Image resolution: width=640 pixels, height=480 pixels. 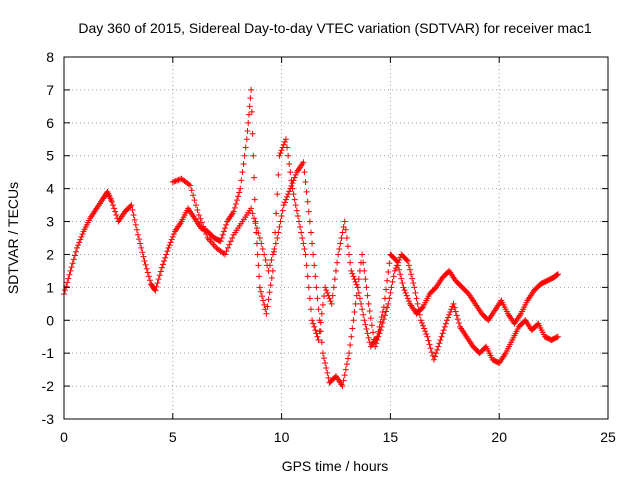 I want to click on y-tick-label: 5, so click(x=50, y=156).